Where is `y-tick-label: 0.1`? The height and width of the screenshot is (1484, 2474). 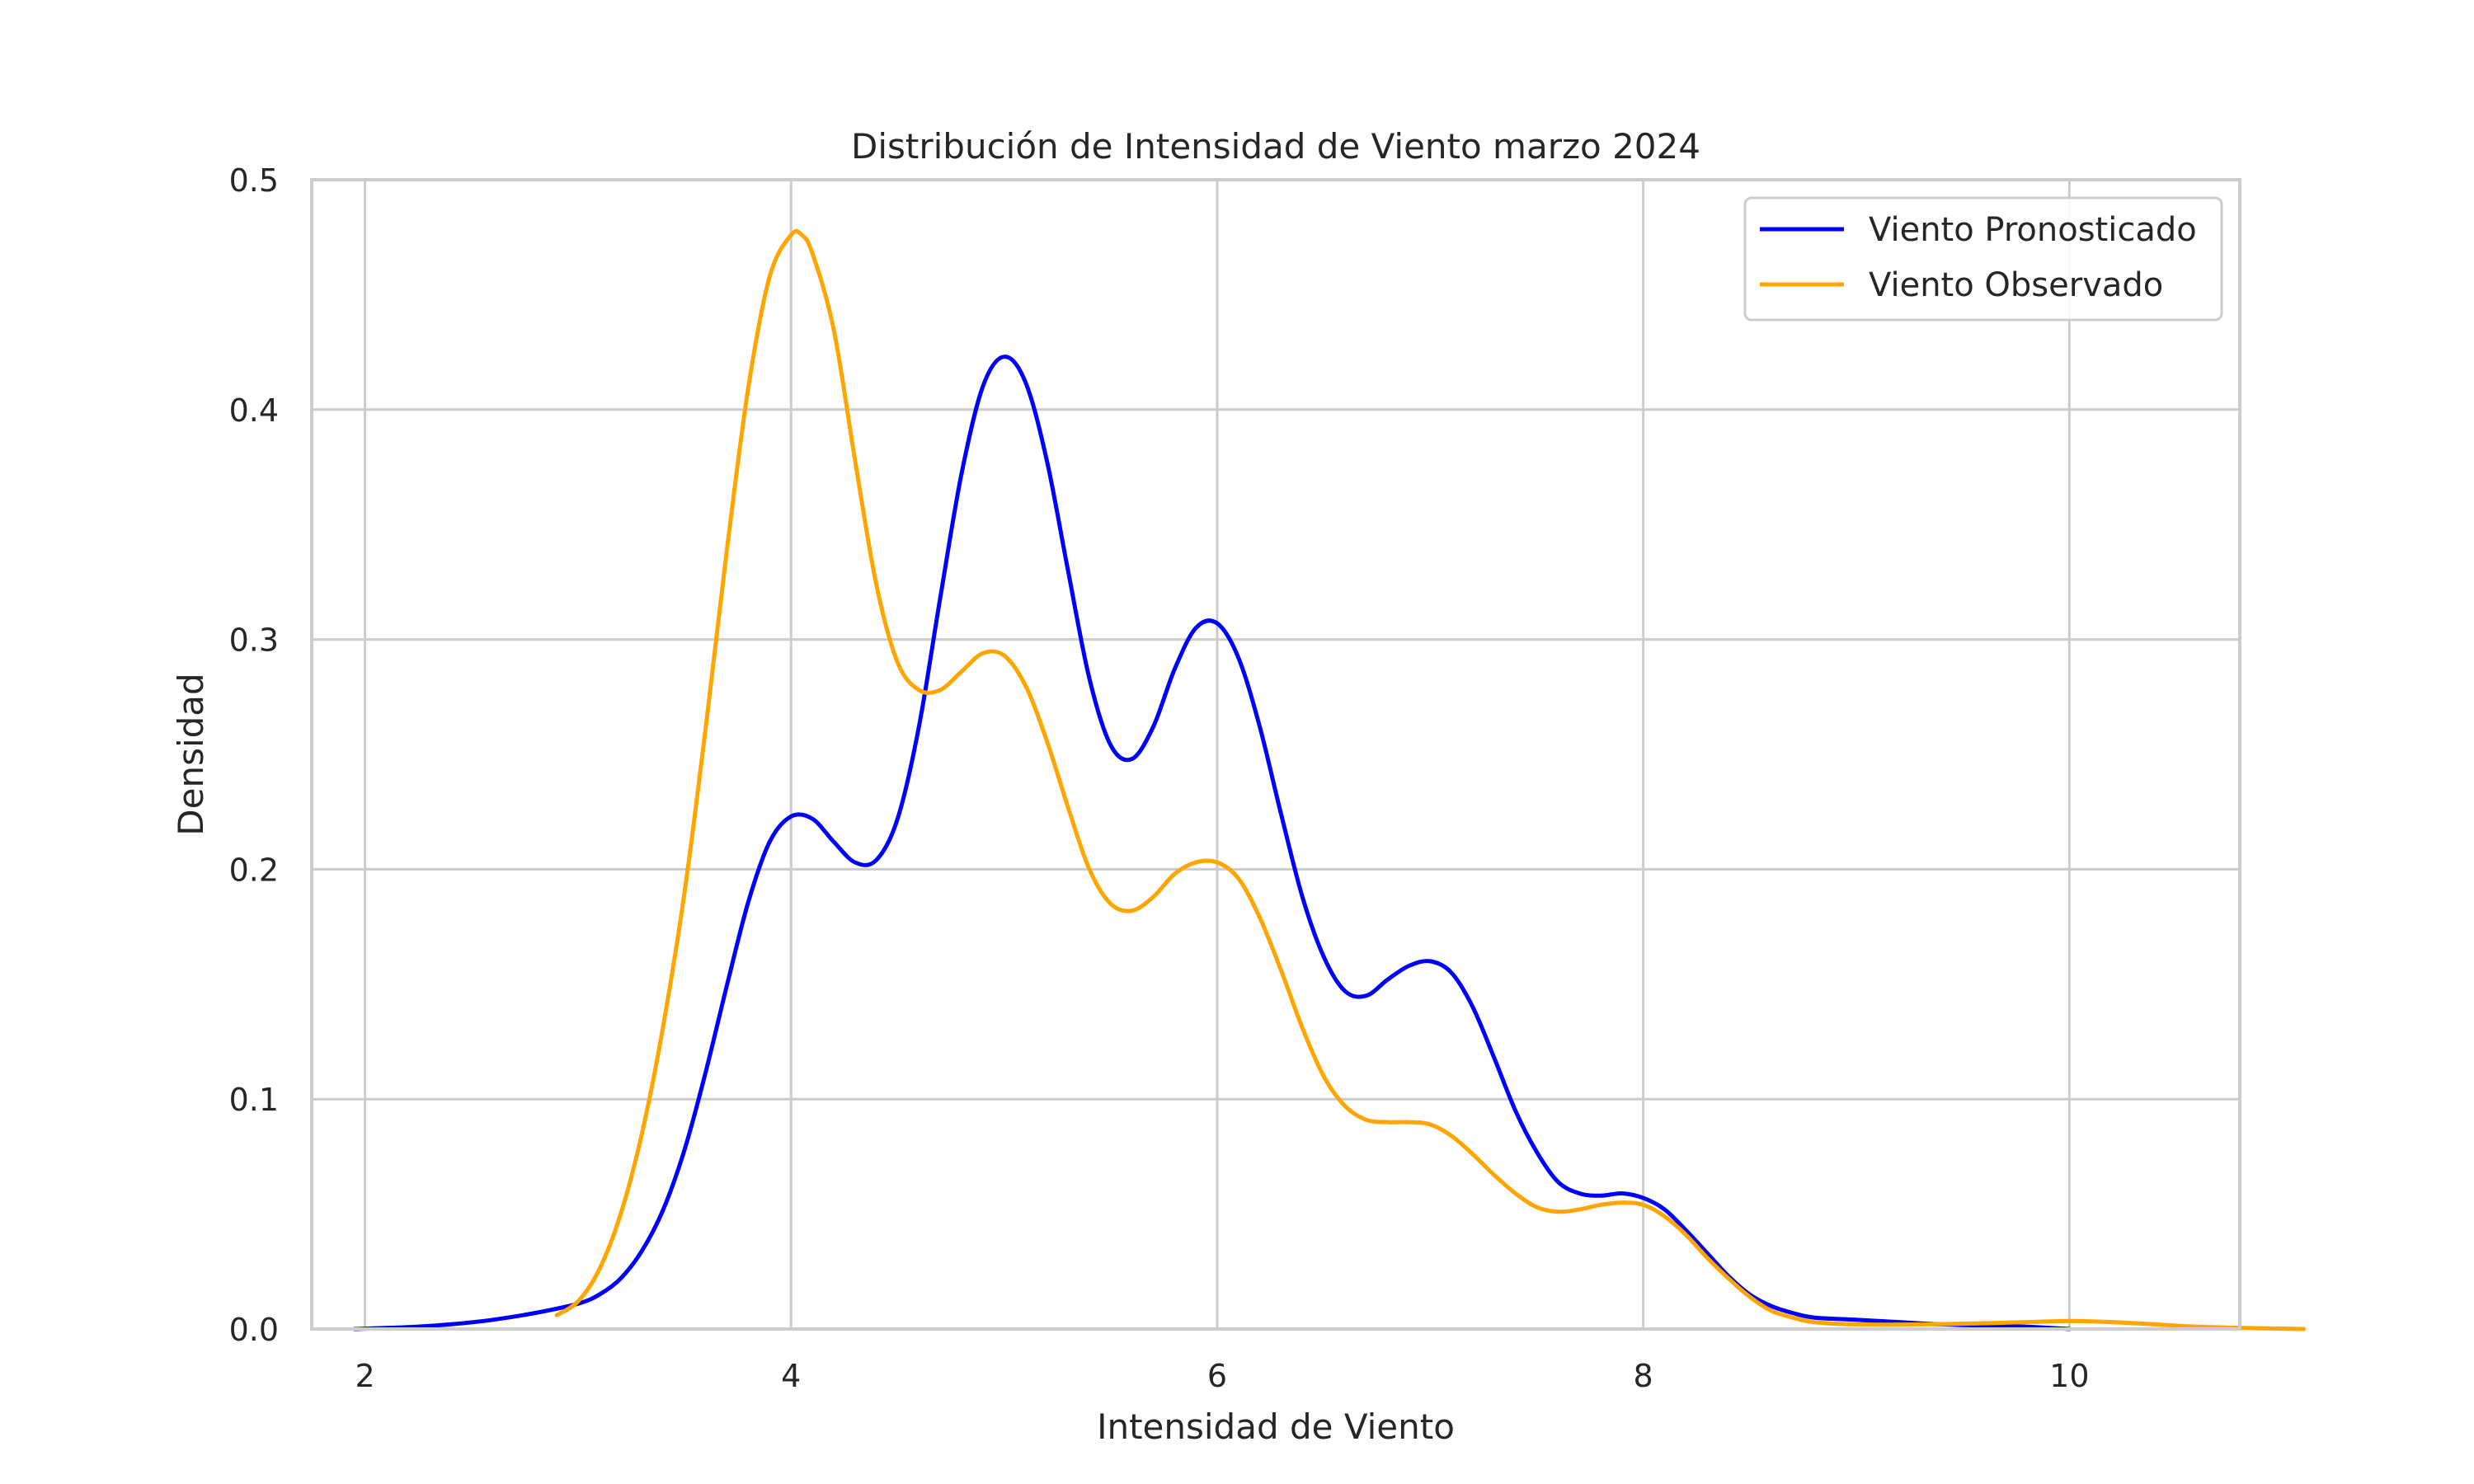 y-tick-label: 0.1 is located at coordinates (254, 1100).